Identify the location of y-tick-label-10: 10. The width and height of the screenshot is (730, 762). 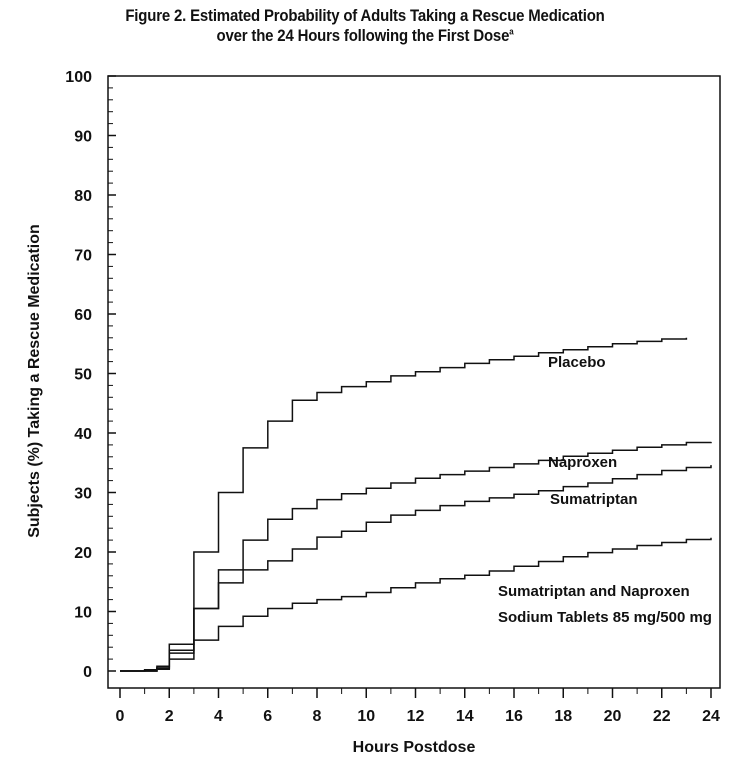
(83, 613).